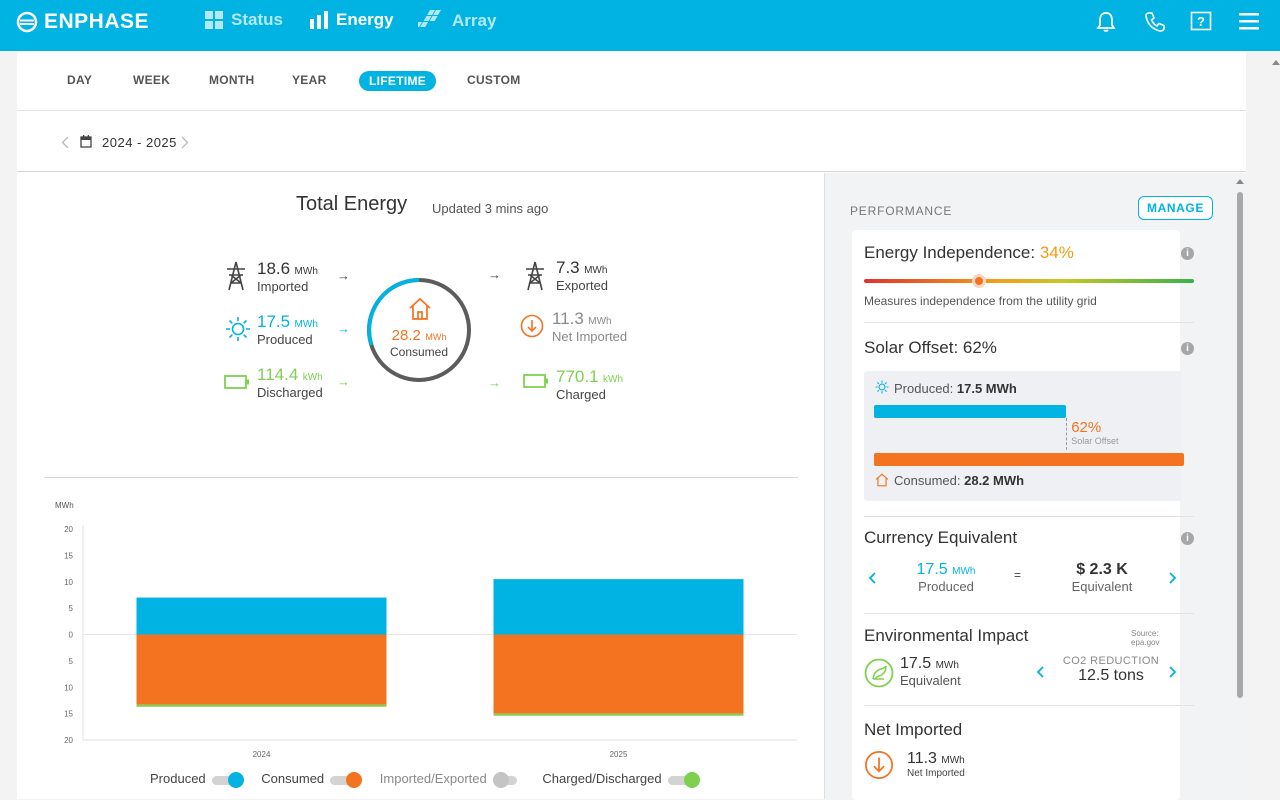 This screenshot has height=800, width=1280. I want to click on consumed-stat: 28.2 MWh Consumed, so click(419, 343).